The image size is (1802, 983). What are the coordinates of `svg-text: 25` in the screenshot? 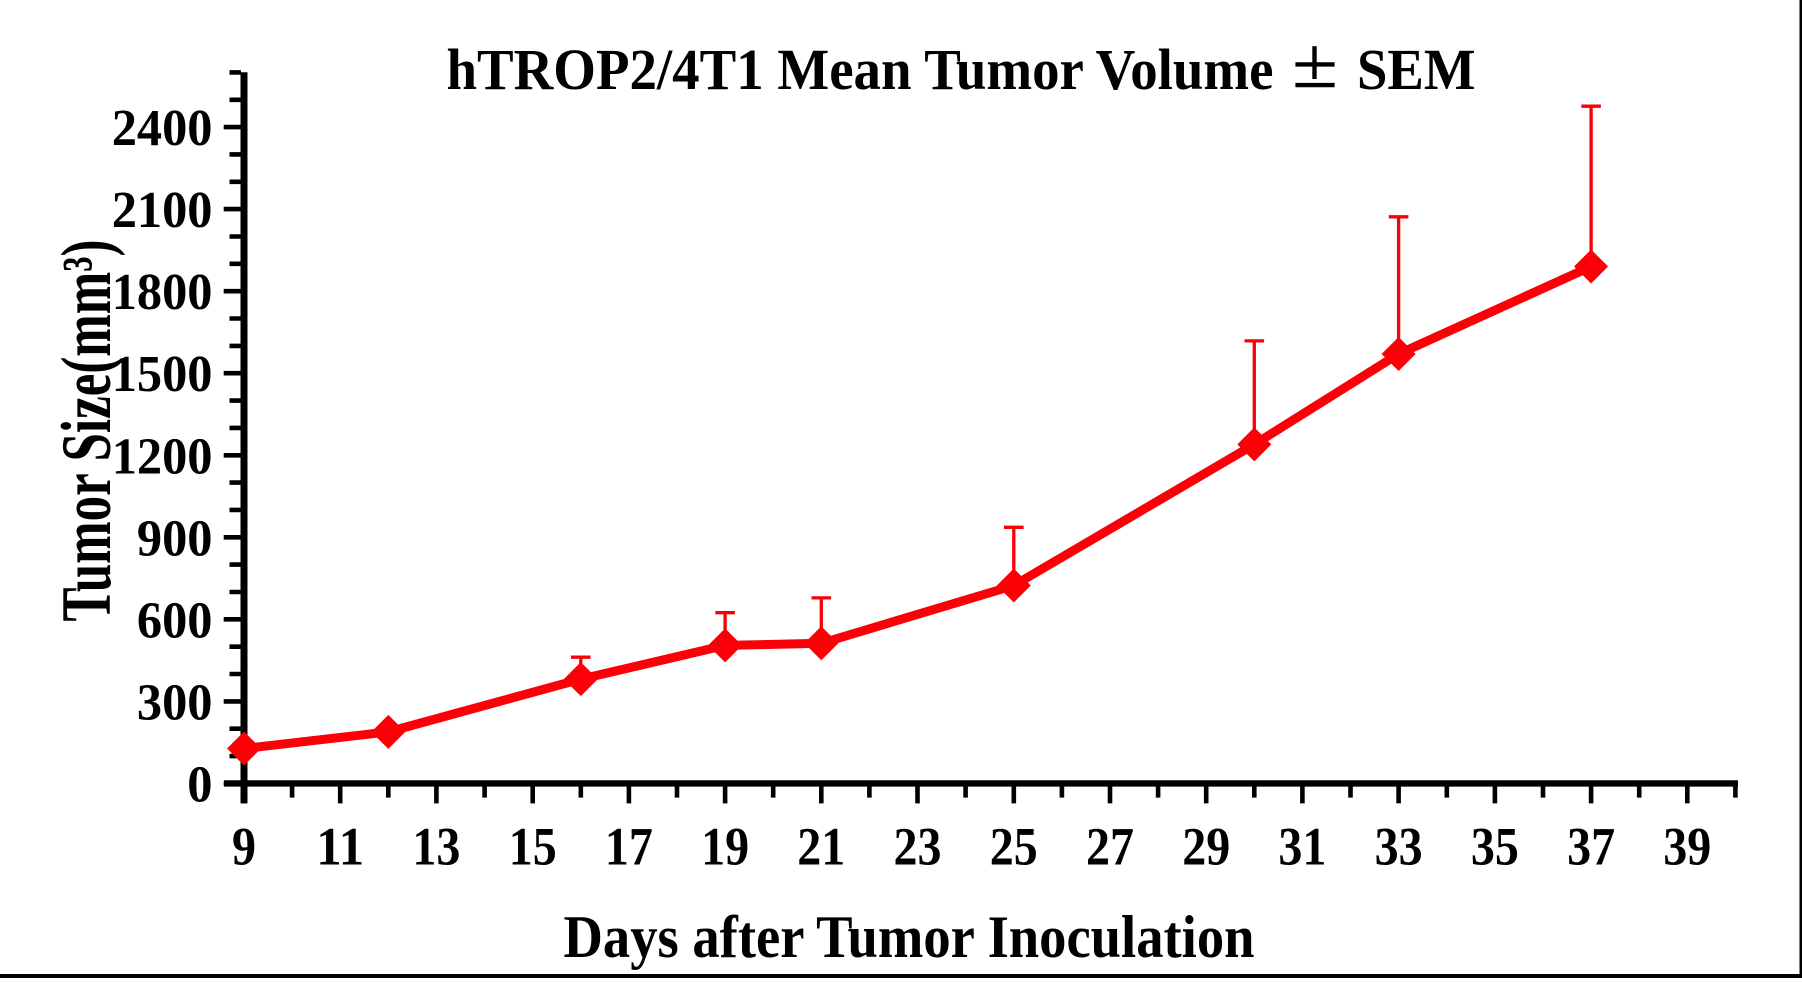 It's located at (1014, 847).